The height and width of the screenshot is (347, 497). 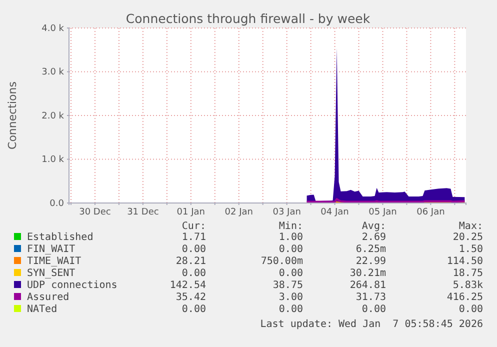 What do you see at coordinates (368, 285) in the screenshot?
I see `text: 264.81` at bounding box center [368, 285].